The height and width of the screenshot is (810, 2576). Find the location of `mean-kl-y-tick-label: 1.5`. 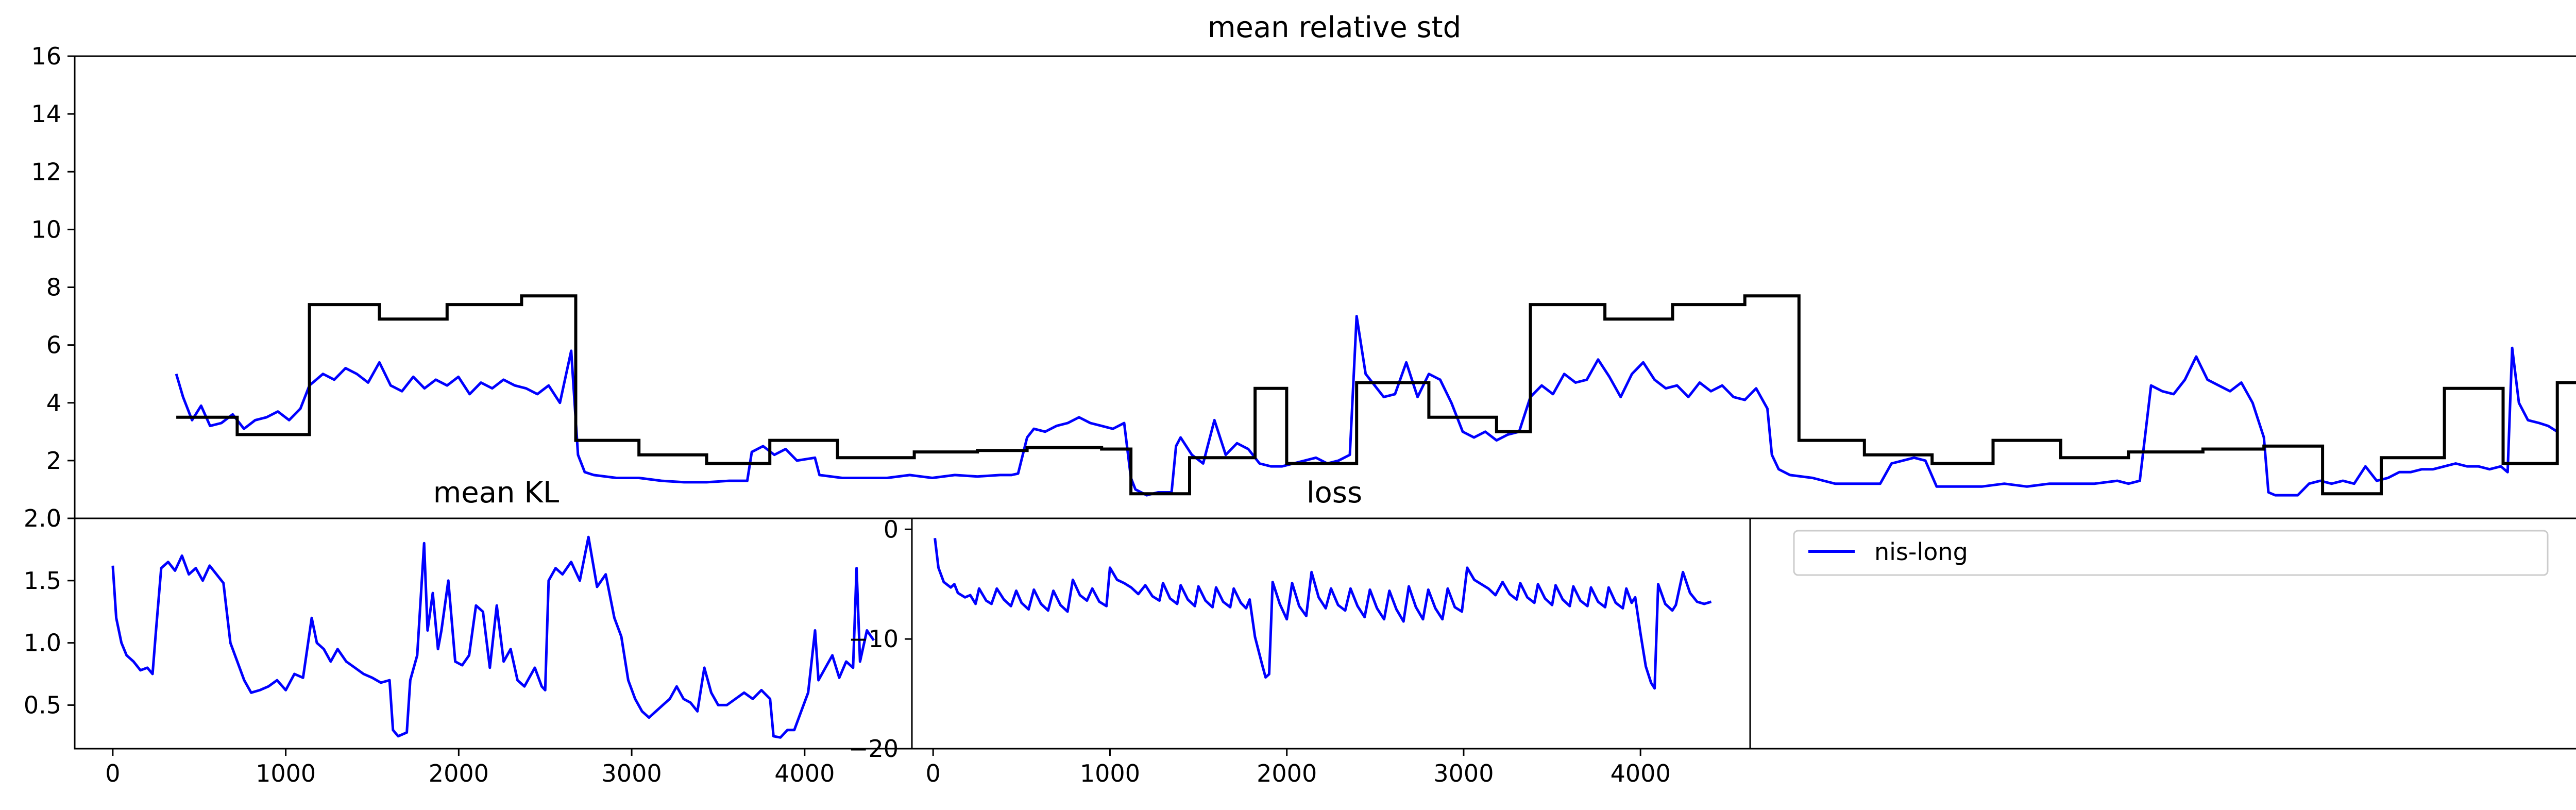

mean-kl-y-tick-label: 1.5 is located at coordinates (43, 581).